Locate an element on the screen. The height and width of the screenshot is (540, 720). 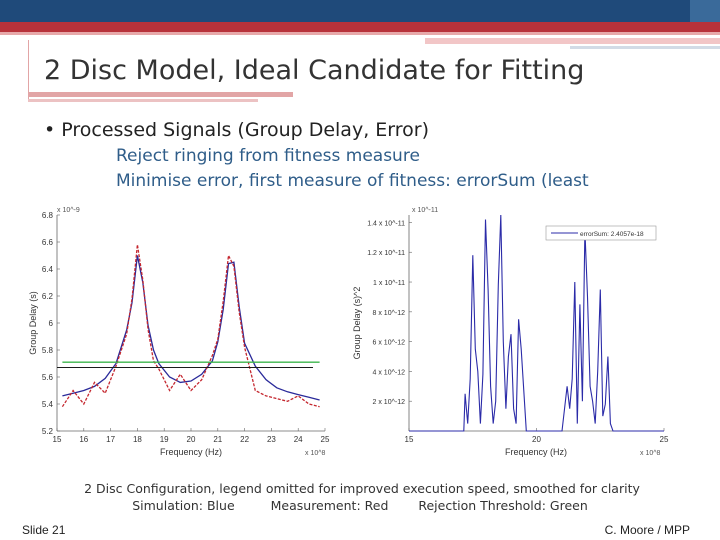
chart1-series-measurement is located at coordinates (190, 326).